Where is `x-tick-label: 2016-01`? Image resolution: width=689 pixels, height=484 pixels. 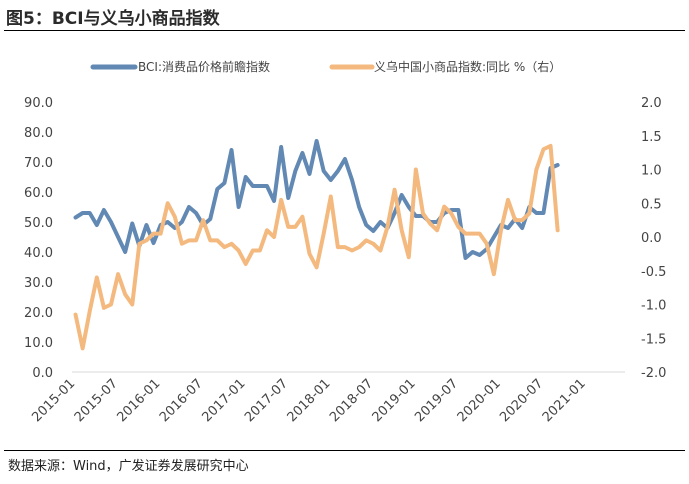 x-tick-label: 2016-01 is located at coordinates (138, 400).